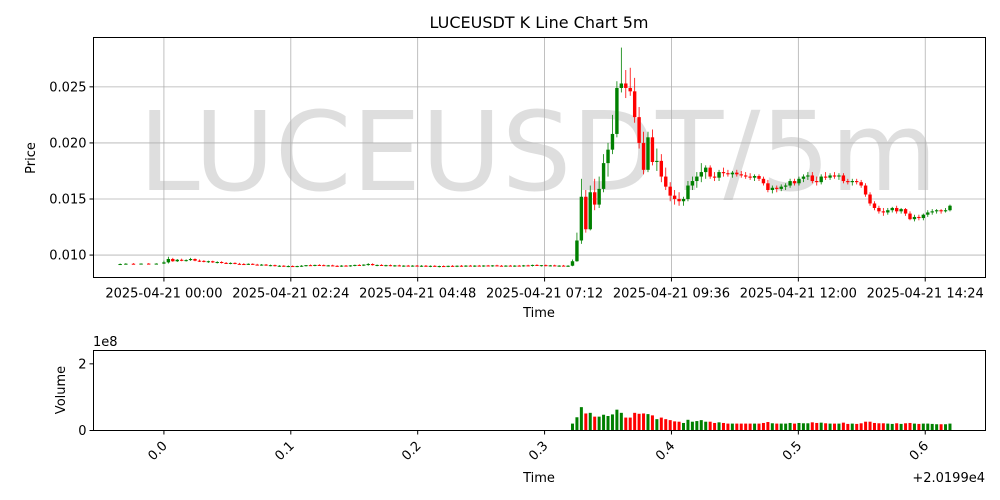  I want to click on price-y-tick-label: 0.010, so click(67, 256).